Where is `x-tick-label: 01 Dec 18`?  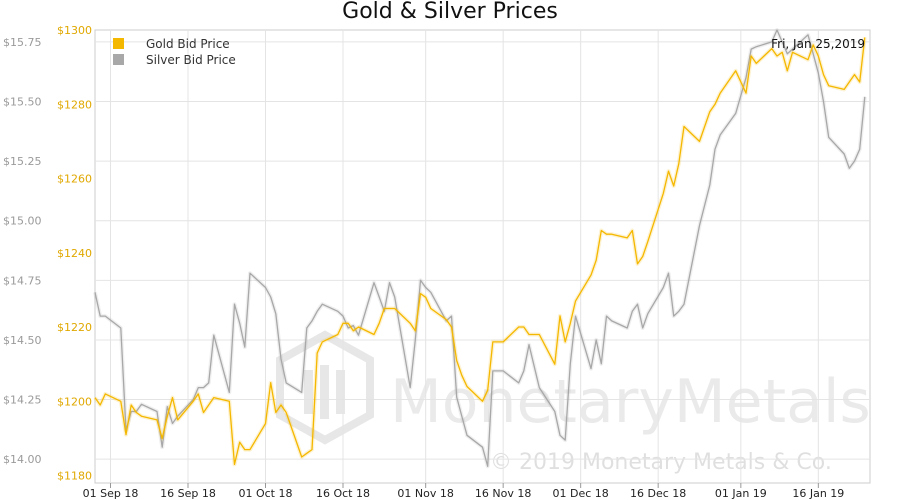
x-tick-label: 01 Dec 18 is located at coordinates (581, 493).